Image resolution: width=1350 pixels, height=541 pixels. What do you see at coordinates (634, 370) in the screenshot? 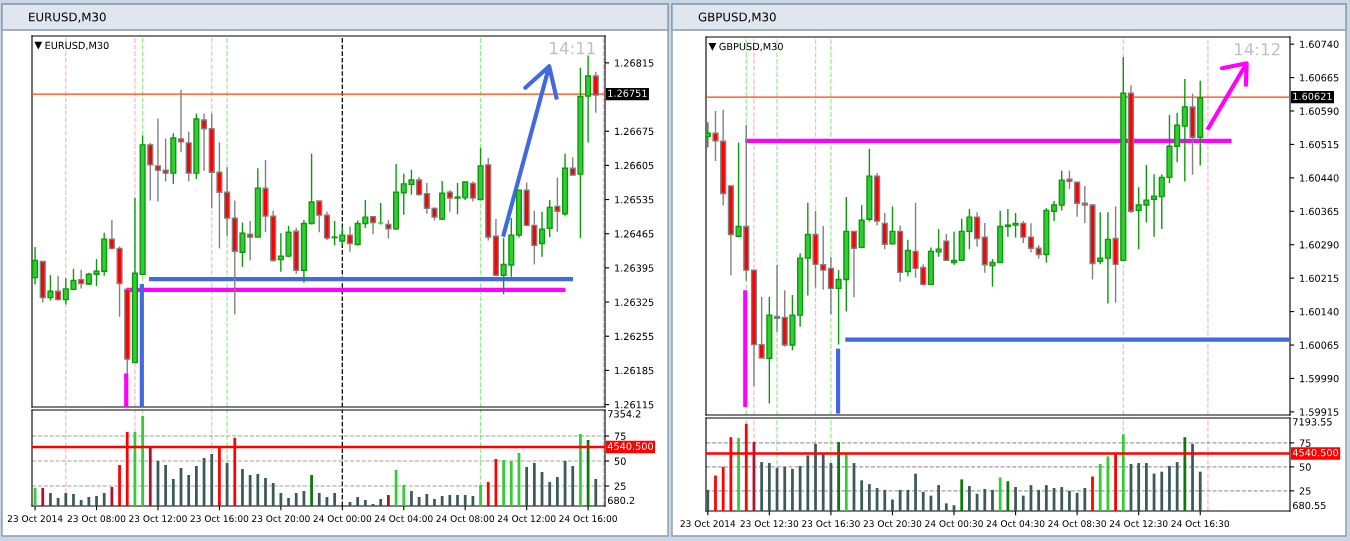
I see `y-tick-label: 1.26185` at bounding box center [634, 370].